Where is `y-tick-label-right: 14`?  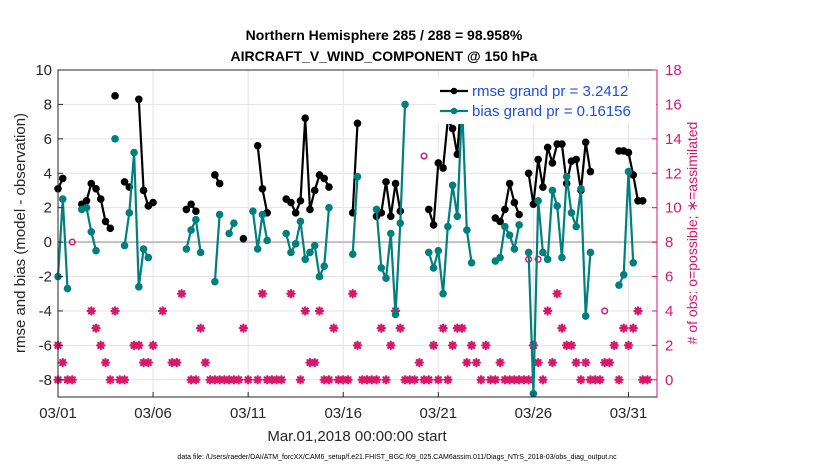
y-tick-label-right: 14 is located at coordinates (673, 139).